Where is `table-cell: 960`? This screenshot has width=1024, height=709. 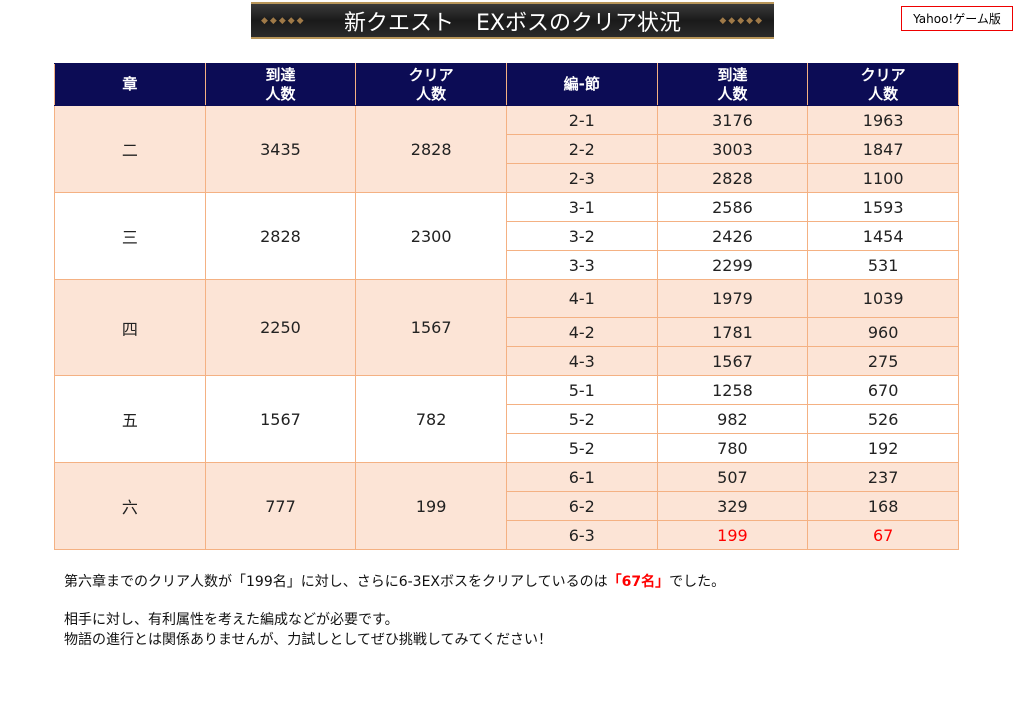 table-cell: 960 is located at coordinates (883, 332).